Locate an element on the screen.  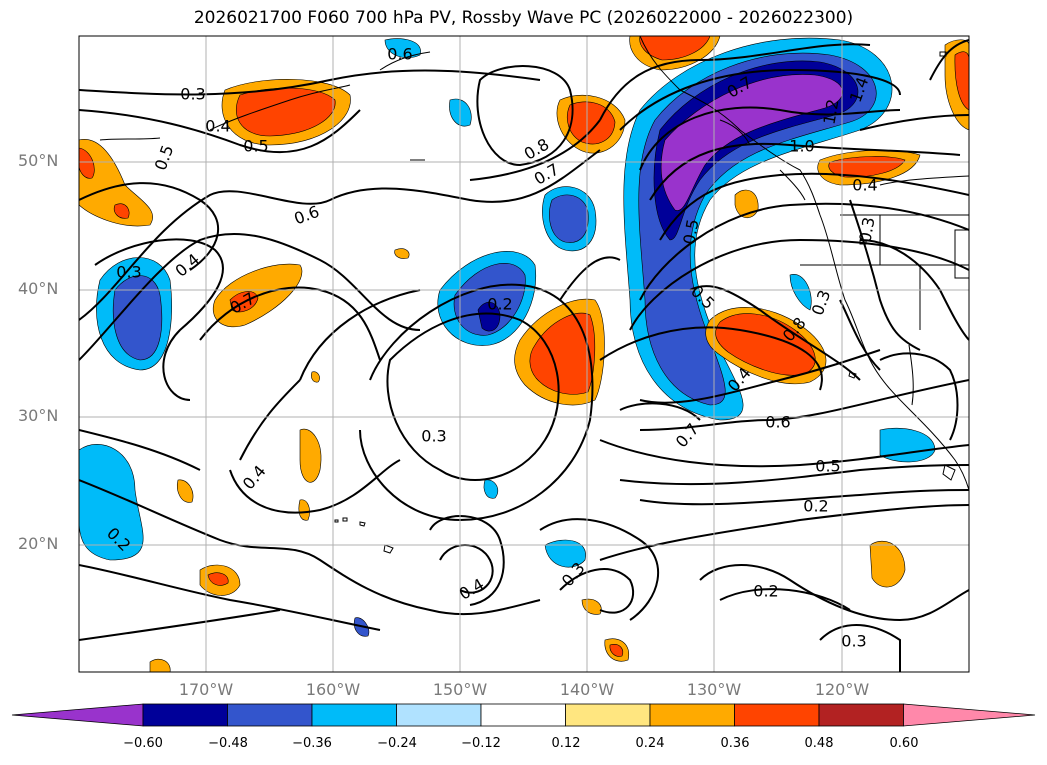
lon-label-120w: 120°W is located at coordinates (842, 689).